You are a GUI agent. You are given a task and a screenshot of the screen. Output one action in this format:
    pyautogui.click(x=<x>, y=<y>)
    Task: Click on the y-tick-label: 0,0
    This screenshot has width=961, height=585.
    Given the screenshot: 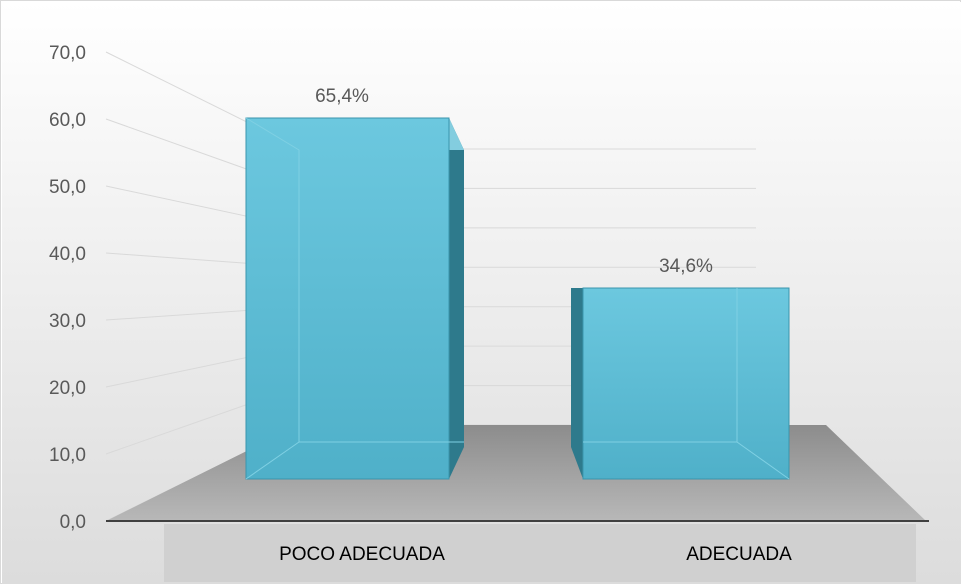 What is the action you would take?
    pyautogui.click(x=73, y=522)
    